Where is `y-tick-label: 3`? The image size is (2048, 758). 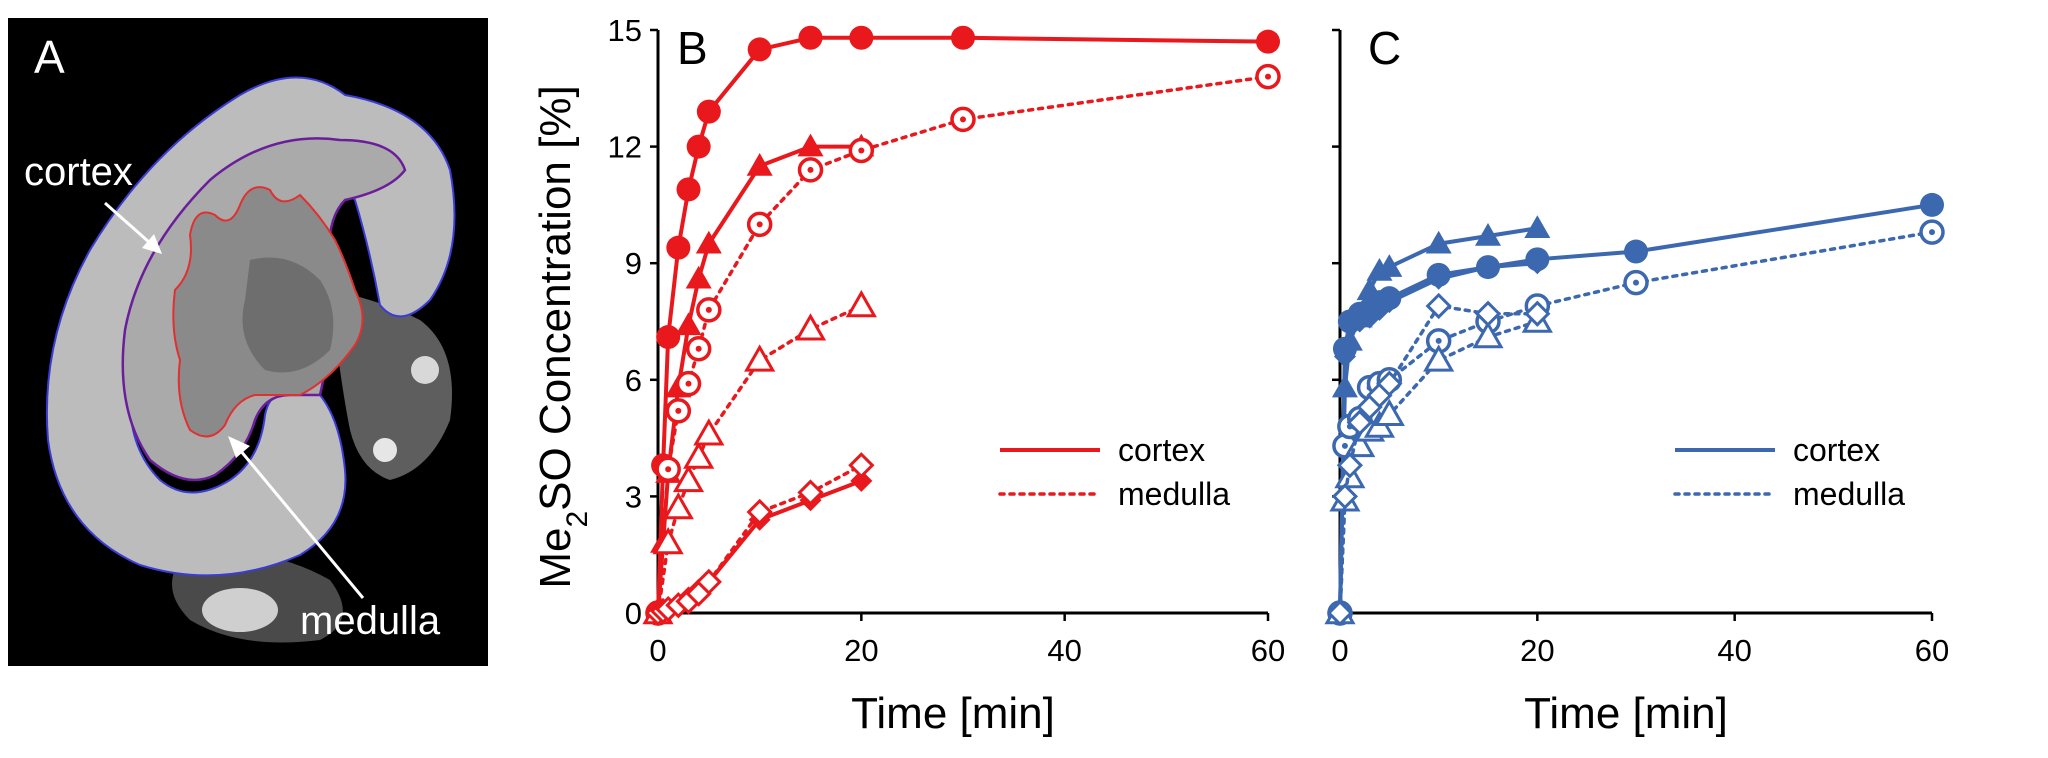 y-tick-label: 3 is located at coordinates (633, 496).